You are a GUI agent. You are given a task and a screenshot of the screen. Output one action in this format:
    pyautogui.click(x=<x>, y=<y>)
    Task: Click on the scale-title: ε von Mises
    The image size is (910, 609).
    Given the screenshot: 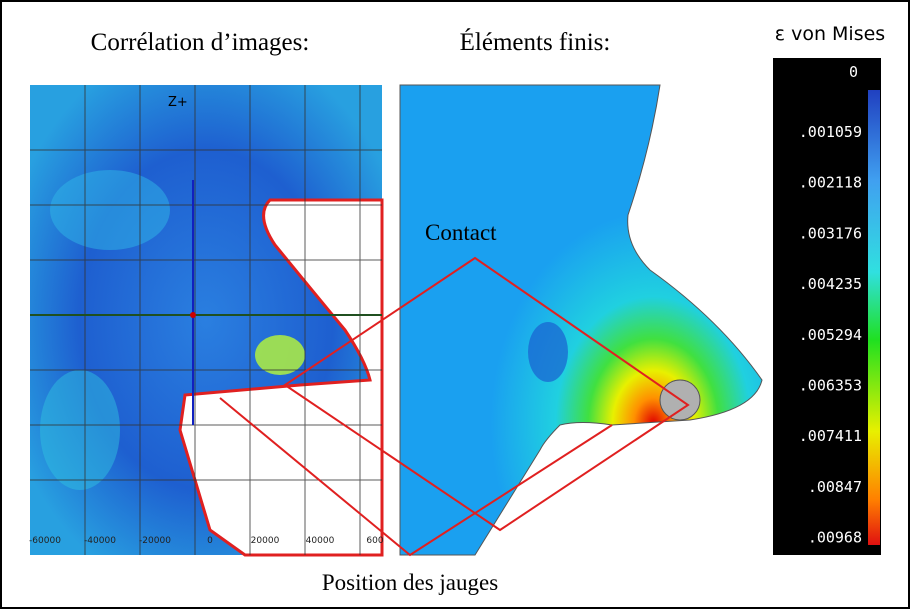 What is the action you would take?
    pyautogui.click(x=830, y=34)
    